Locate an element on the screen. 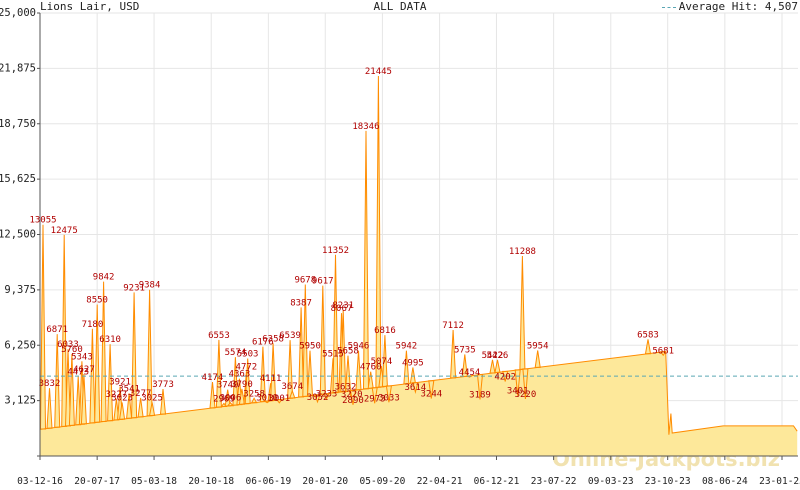 Image resolution: width=800 pixels, height=490 pixels. hit-value-label: 3025 is located at coordinates (152, 398).